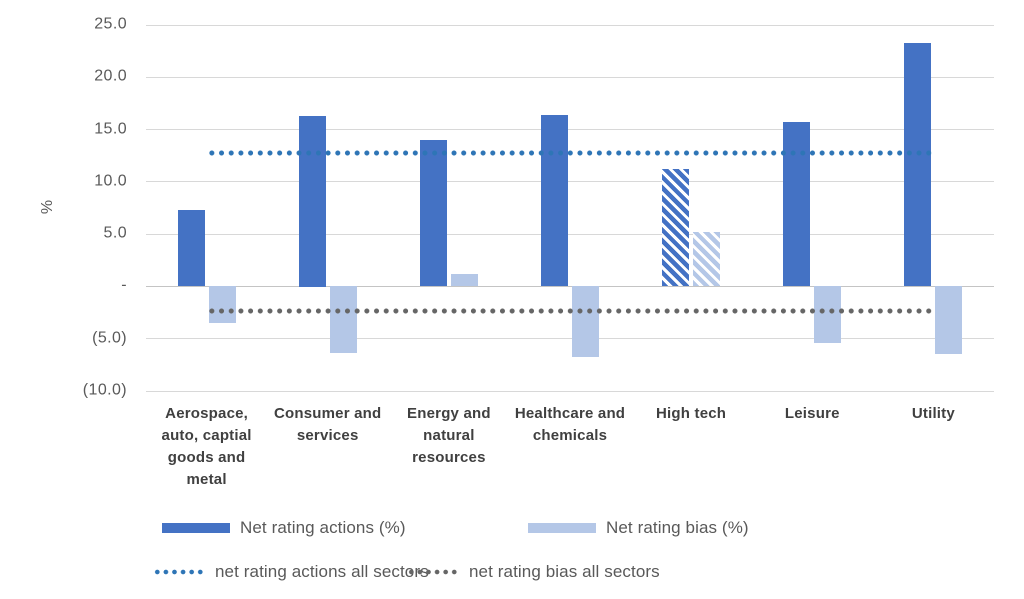  I want to click on y-tick-label: 20.0, so click(110, 76).